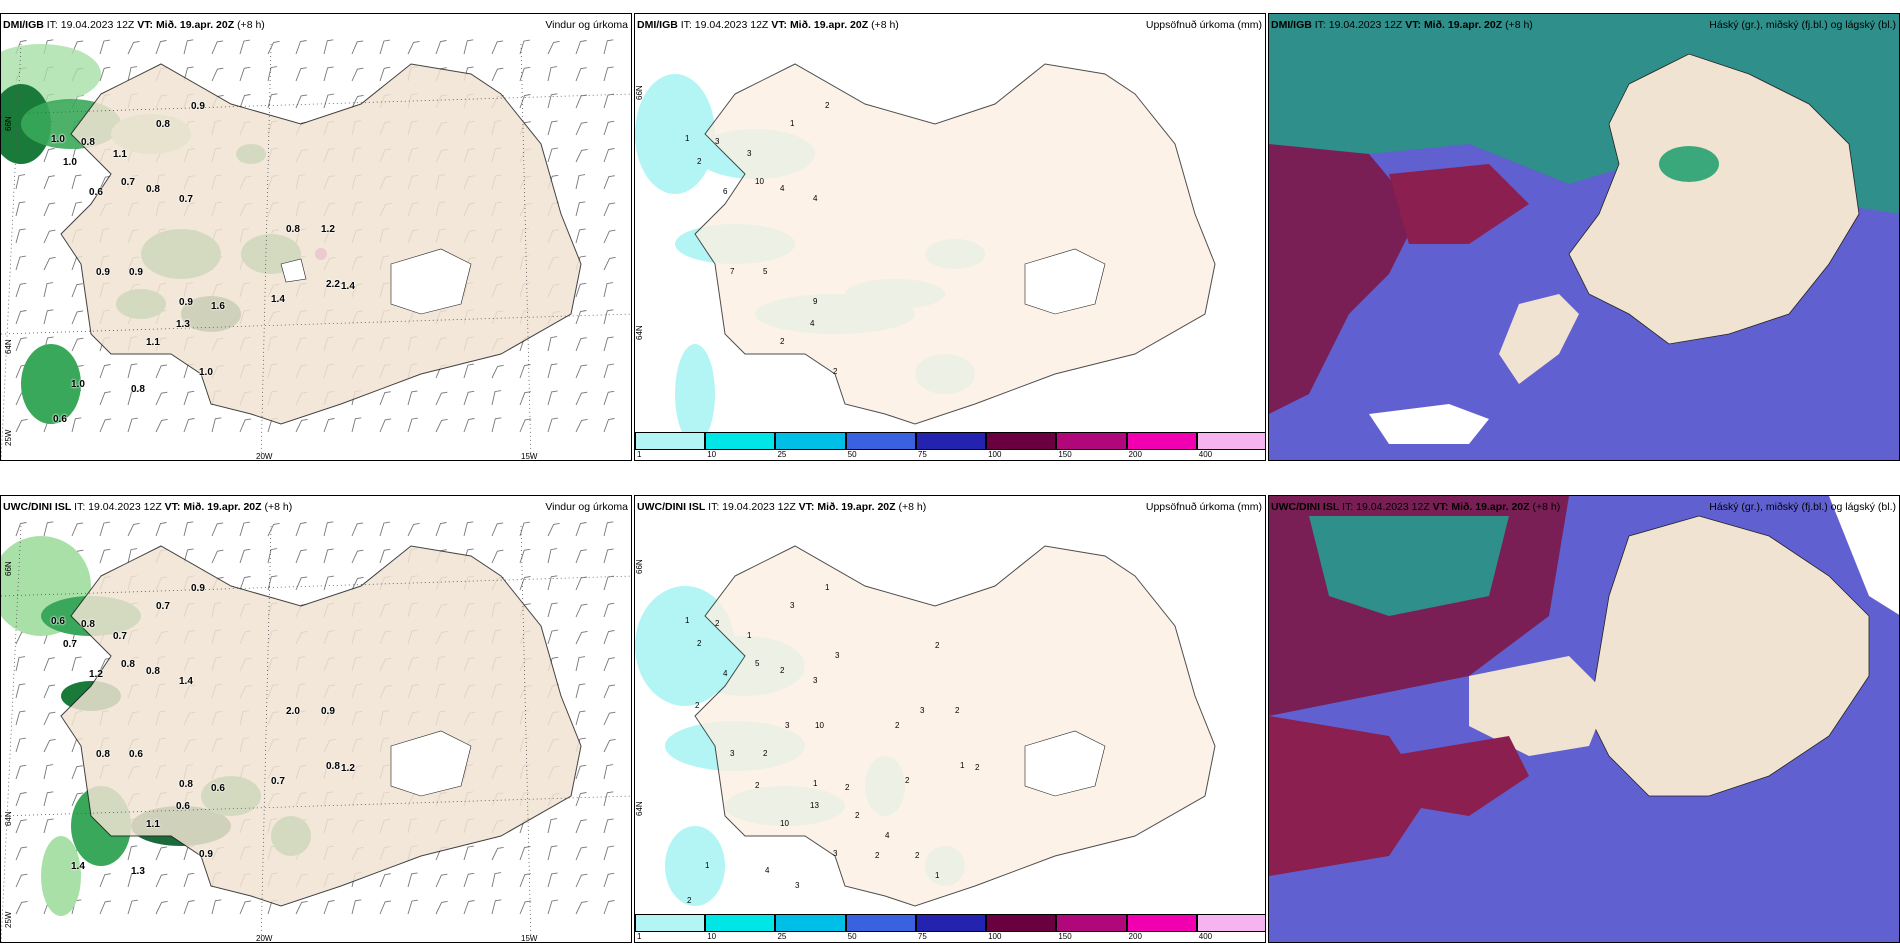 This screenshot has width=1900, height=950. I want to click on colorbar-tick: 150, so click(1065, 454).